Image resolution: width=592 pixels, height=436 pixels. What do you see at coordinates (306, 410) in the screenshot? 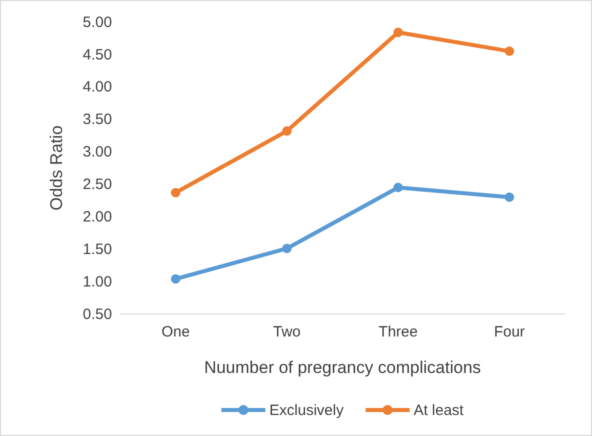
I see `legend-label: Exclusively` at bounding box center [306, 410].